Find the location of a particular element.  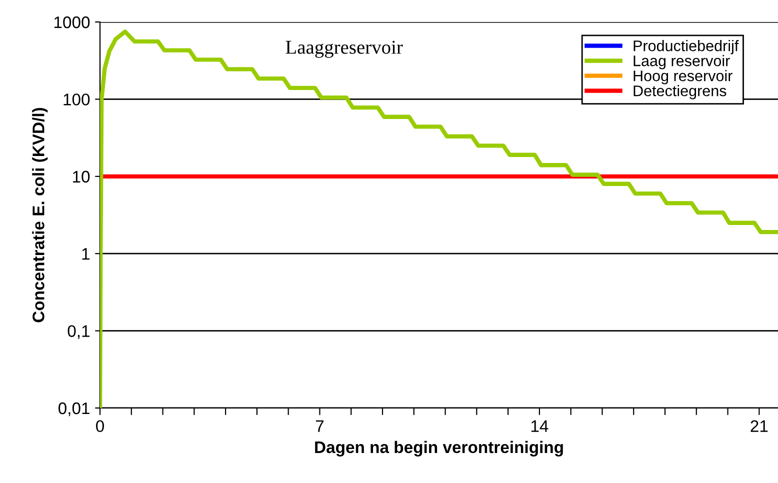

x-tick-label: 0 is located at coordinates (100, 426).